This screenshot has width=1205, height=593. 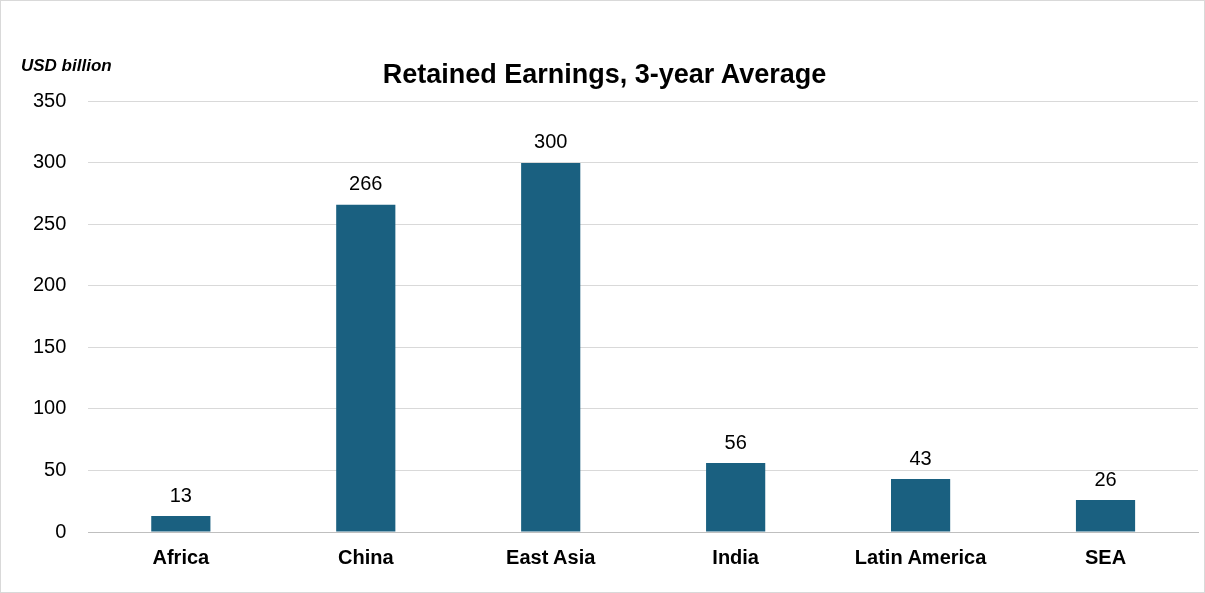 I want to click on x-tick-label: SEA, so click(x=1105, y=556).